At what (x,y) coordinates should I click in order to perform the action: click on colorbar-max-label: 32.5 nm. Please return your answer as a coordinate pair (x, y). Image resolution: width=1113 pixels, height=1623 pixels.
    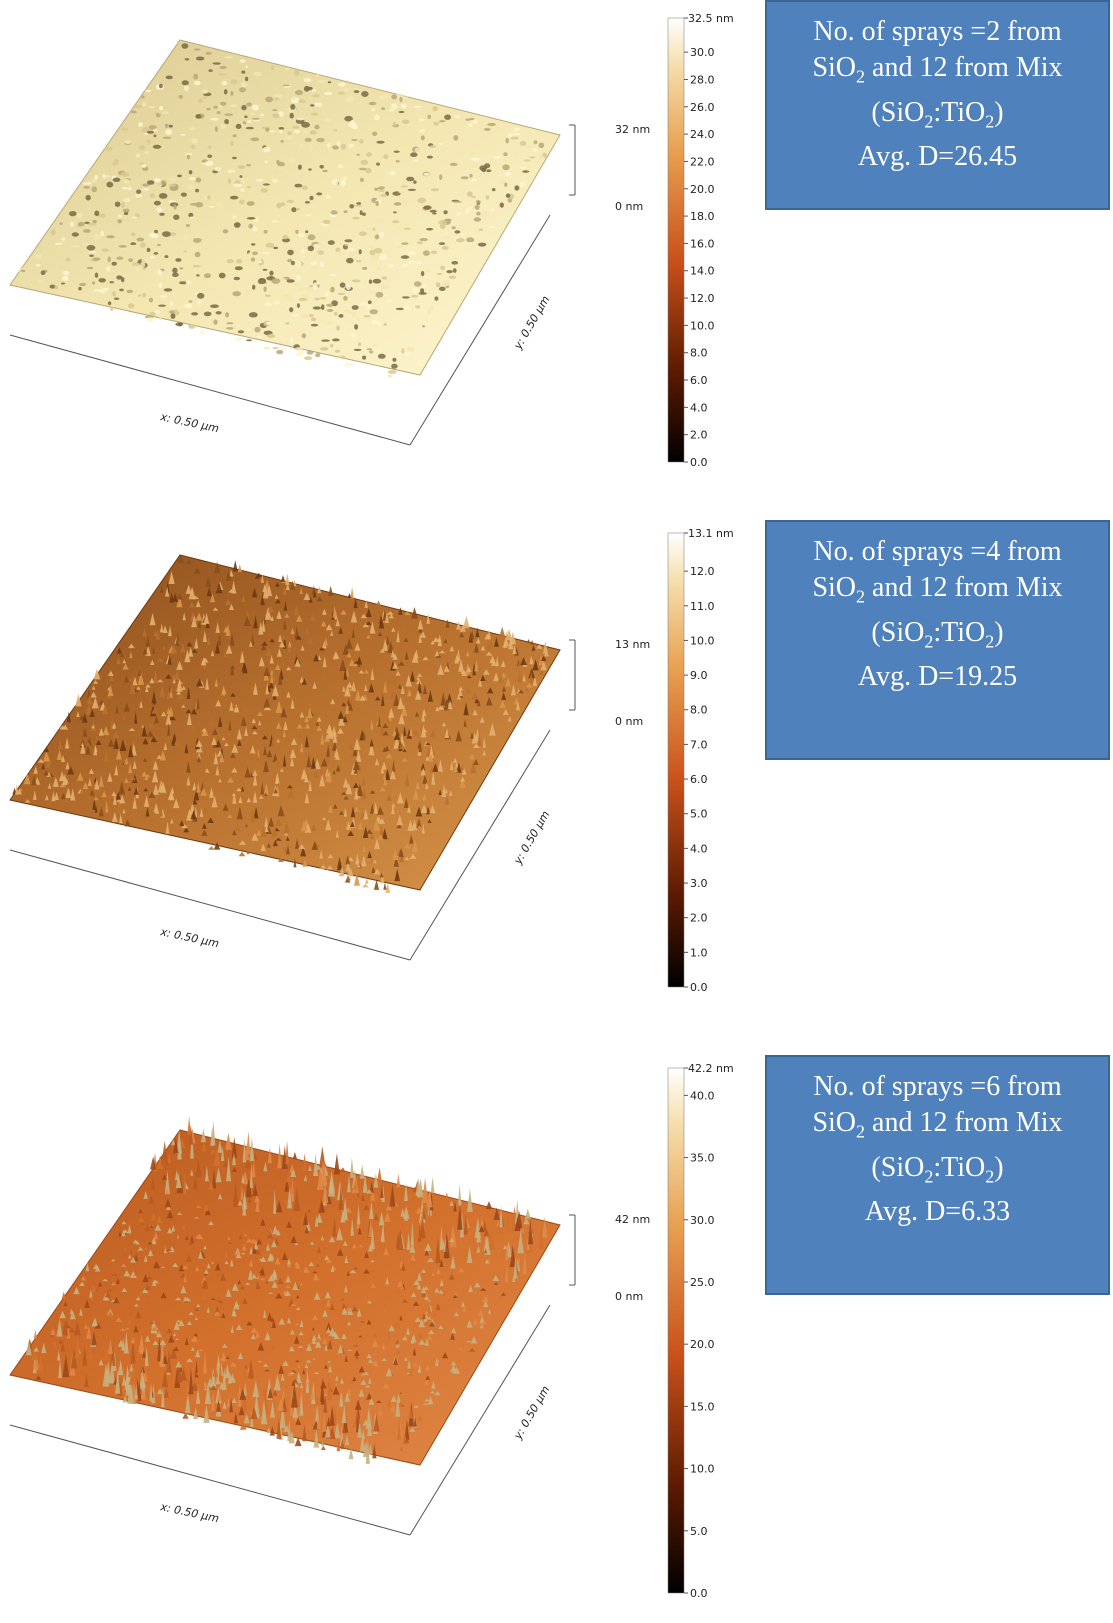
    Looking at the image, I should click on (711, 18).